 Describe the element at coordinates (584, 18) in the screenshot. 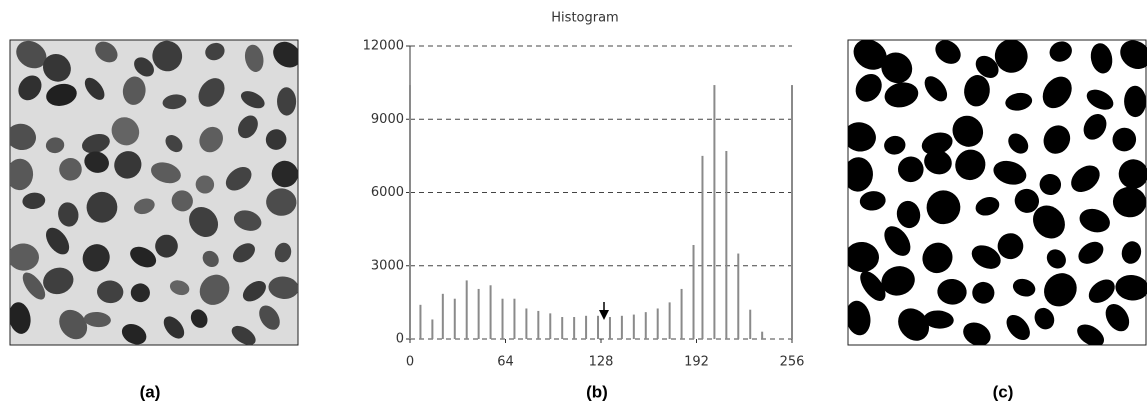

I see `chart-title: Histogram` at that location.